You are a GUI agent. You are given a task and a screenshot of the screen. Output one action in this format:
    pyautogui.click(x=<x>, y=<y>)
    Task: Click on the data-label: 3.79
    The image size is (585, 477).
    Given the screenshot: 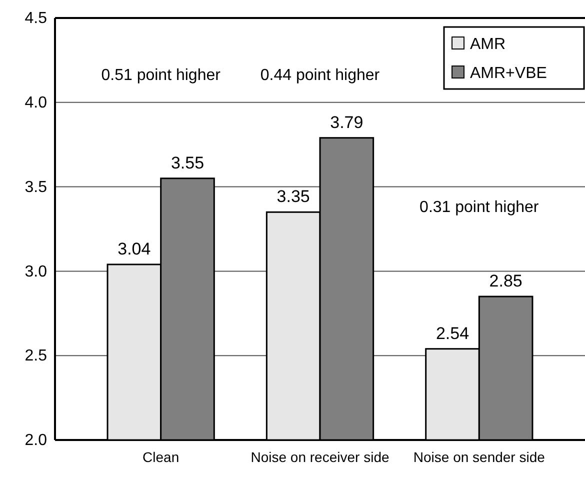 What is the action you would take?
    pyautogui.click(x=347, y=122)
    